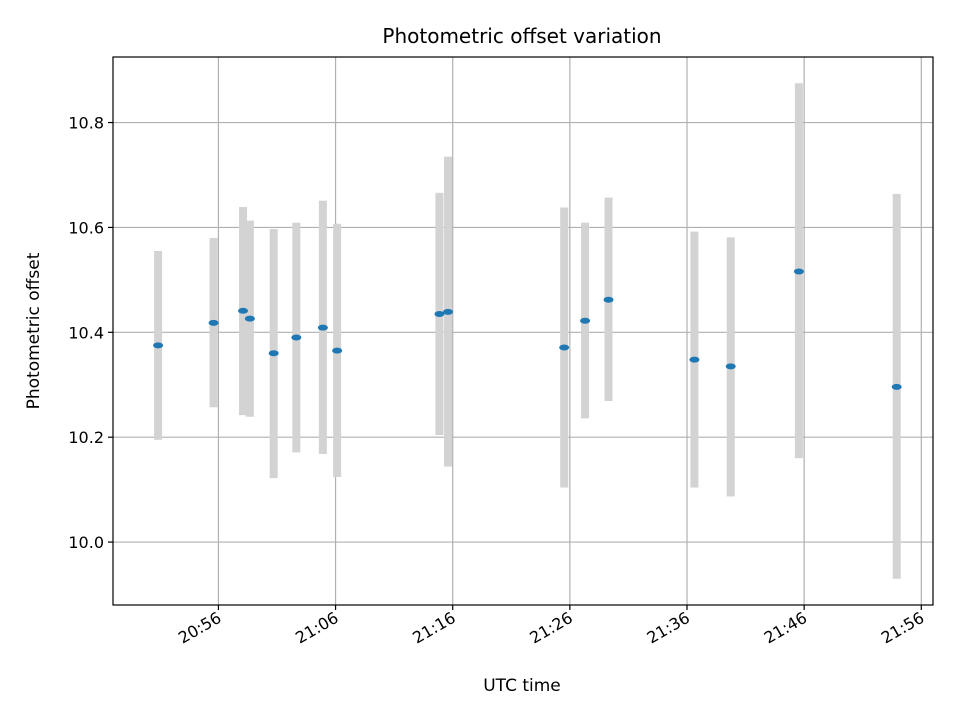 The height and width of the screenshot is (720, 960). I want to click on x-tick-label: 20:56, so click(199, 628).